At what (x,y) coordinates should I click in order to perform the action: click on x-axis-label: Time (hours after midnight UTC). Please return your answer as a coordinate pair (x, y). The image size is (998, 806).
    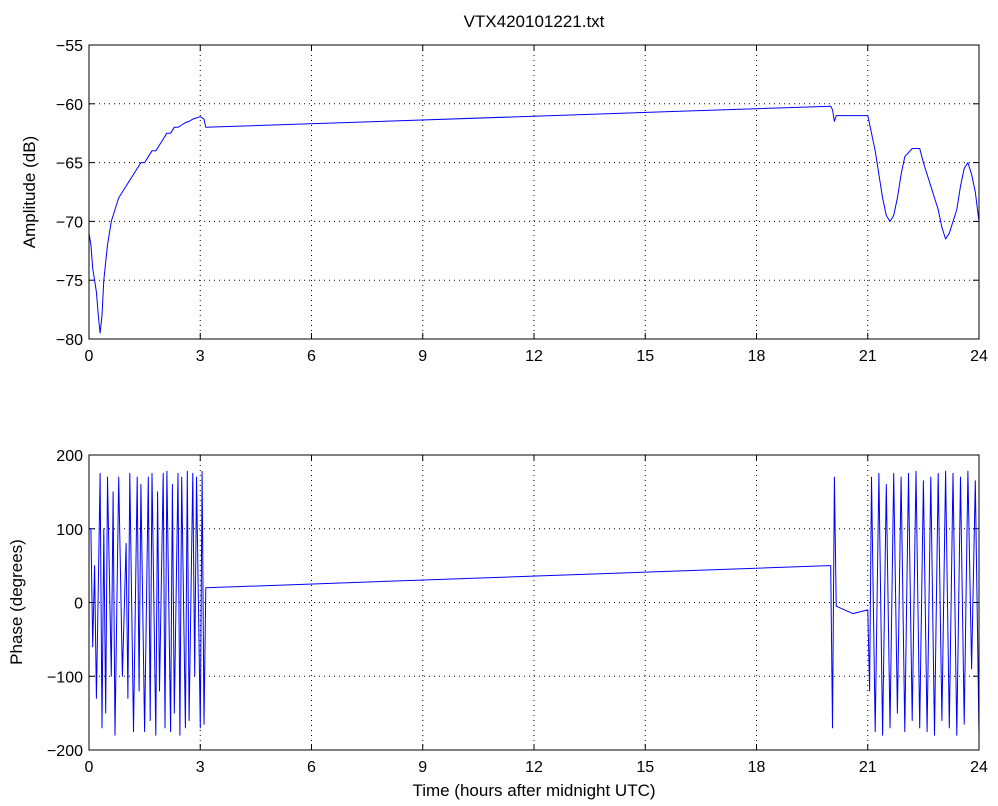
    Looking at the image, I should click on (533, 790).